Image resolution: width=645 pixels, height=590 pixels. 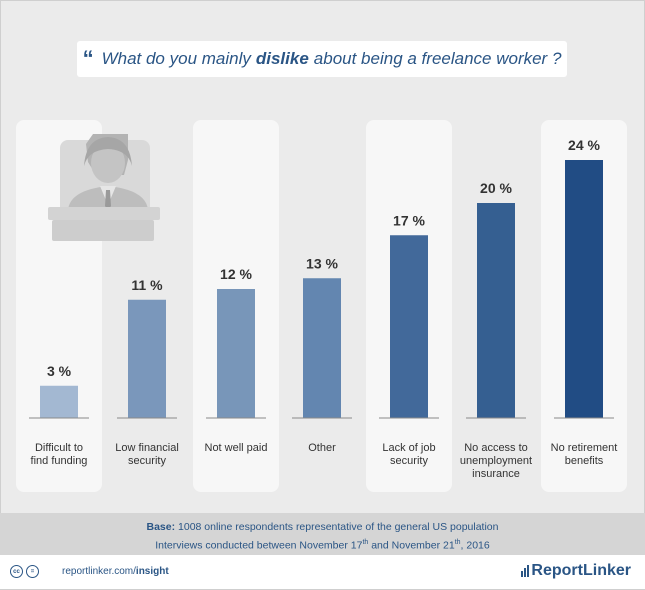 What do you see at coordinates (437, 58) in the screenshot?
I see `title-part3: about being a freelance worker ?` at bounding box center [437, 58].